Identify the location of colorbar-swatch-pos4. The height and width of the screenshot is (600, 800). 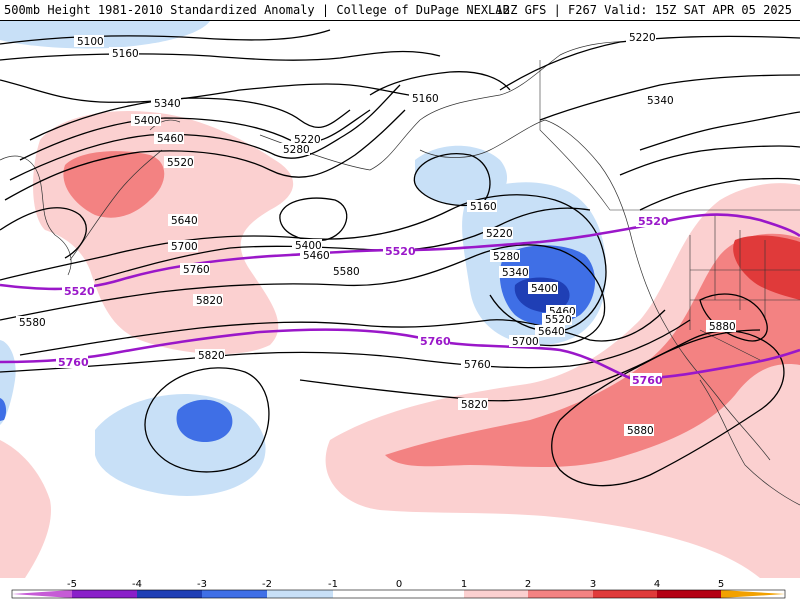
(689, 594).